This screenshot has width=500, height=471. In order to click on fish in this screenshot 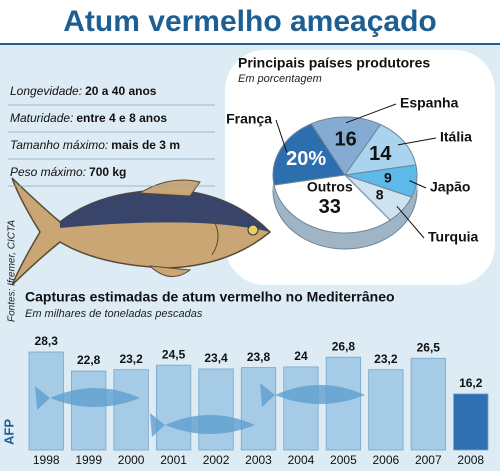, I will do `click(141, 231)`.